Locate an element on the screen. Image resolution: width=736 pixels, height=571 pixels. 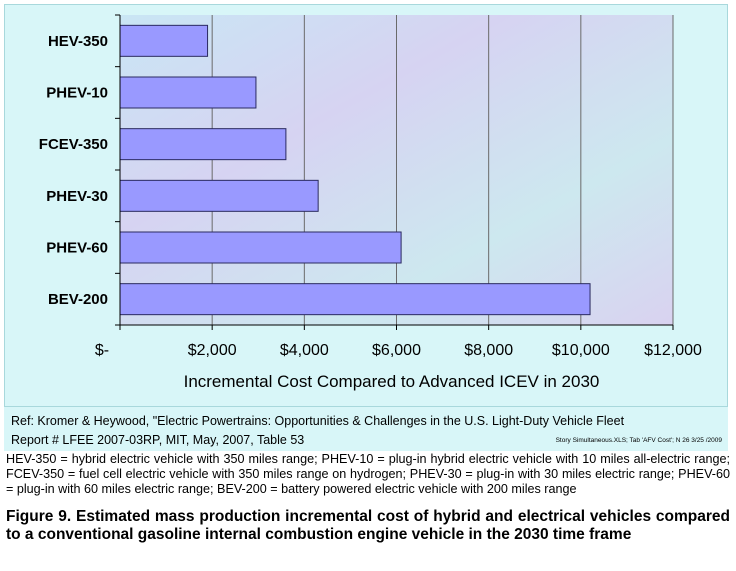
x-tick-label: $2,000 is located at coordinates (212, 350).